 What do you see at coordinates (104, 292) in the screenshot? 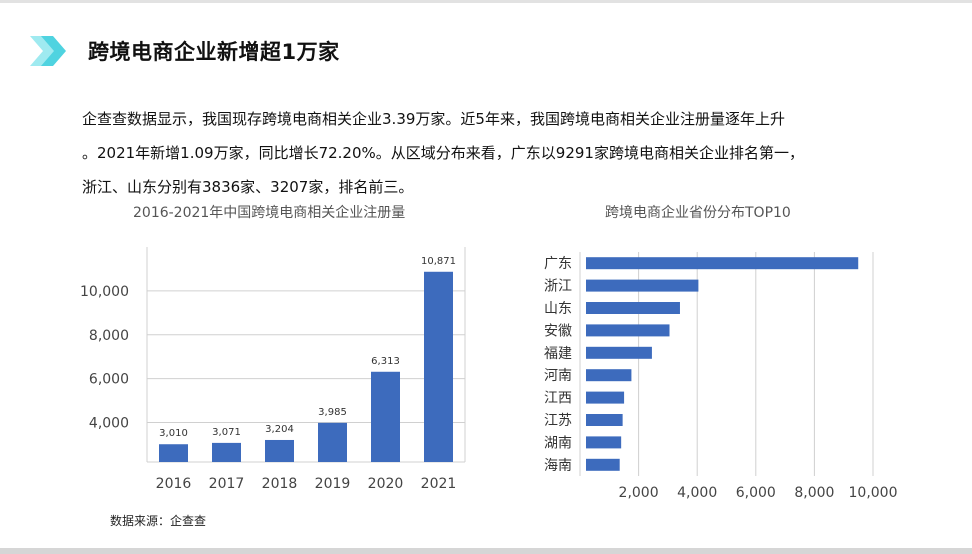
I see `y-tick-label: 10,000` at bounding box center [104, 292].